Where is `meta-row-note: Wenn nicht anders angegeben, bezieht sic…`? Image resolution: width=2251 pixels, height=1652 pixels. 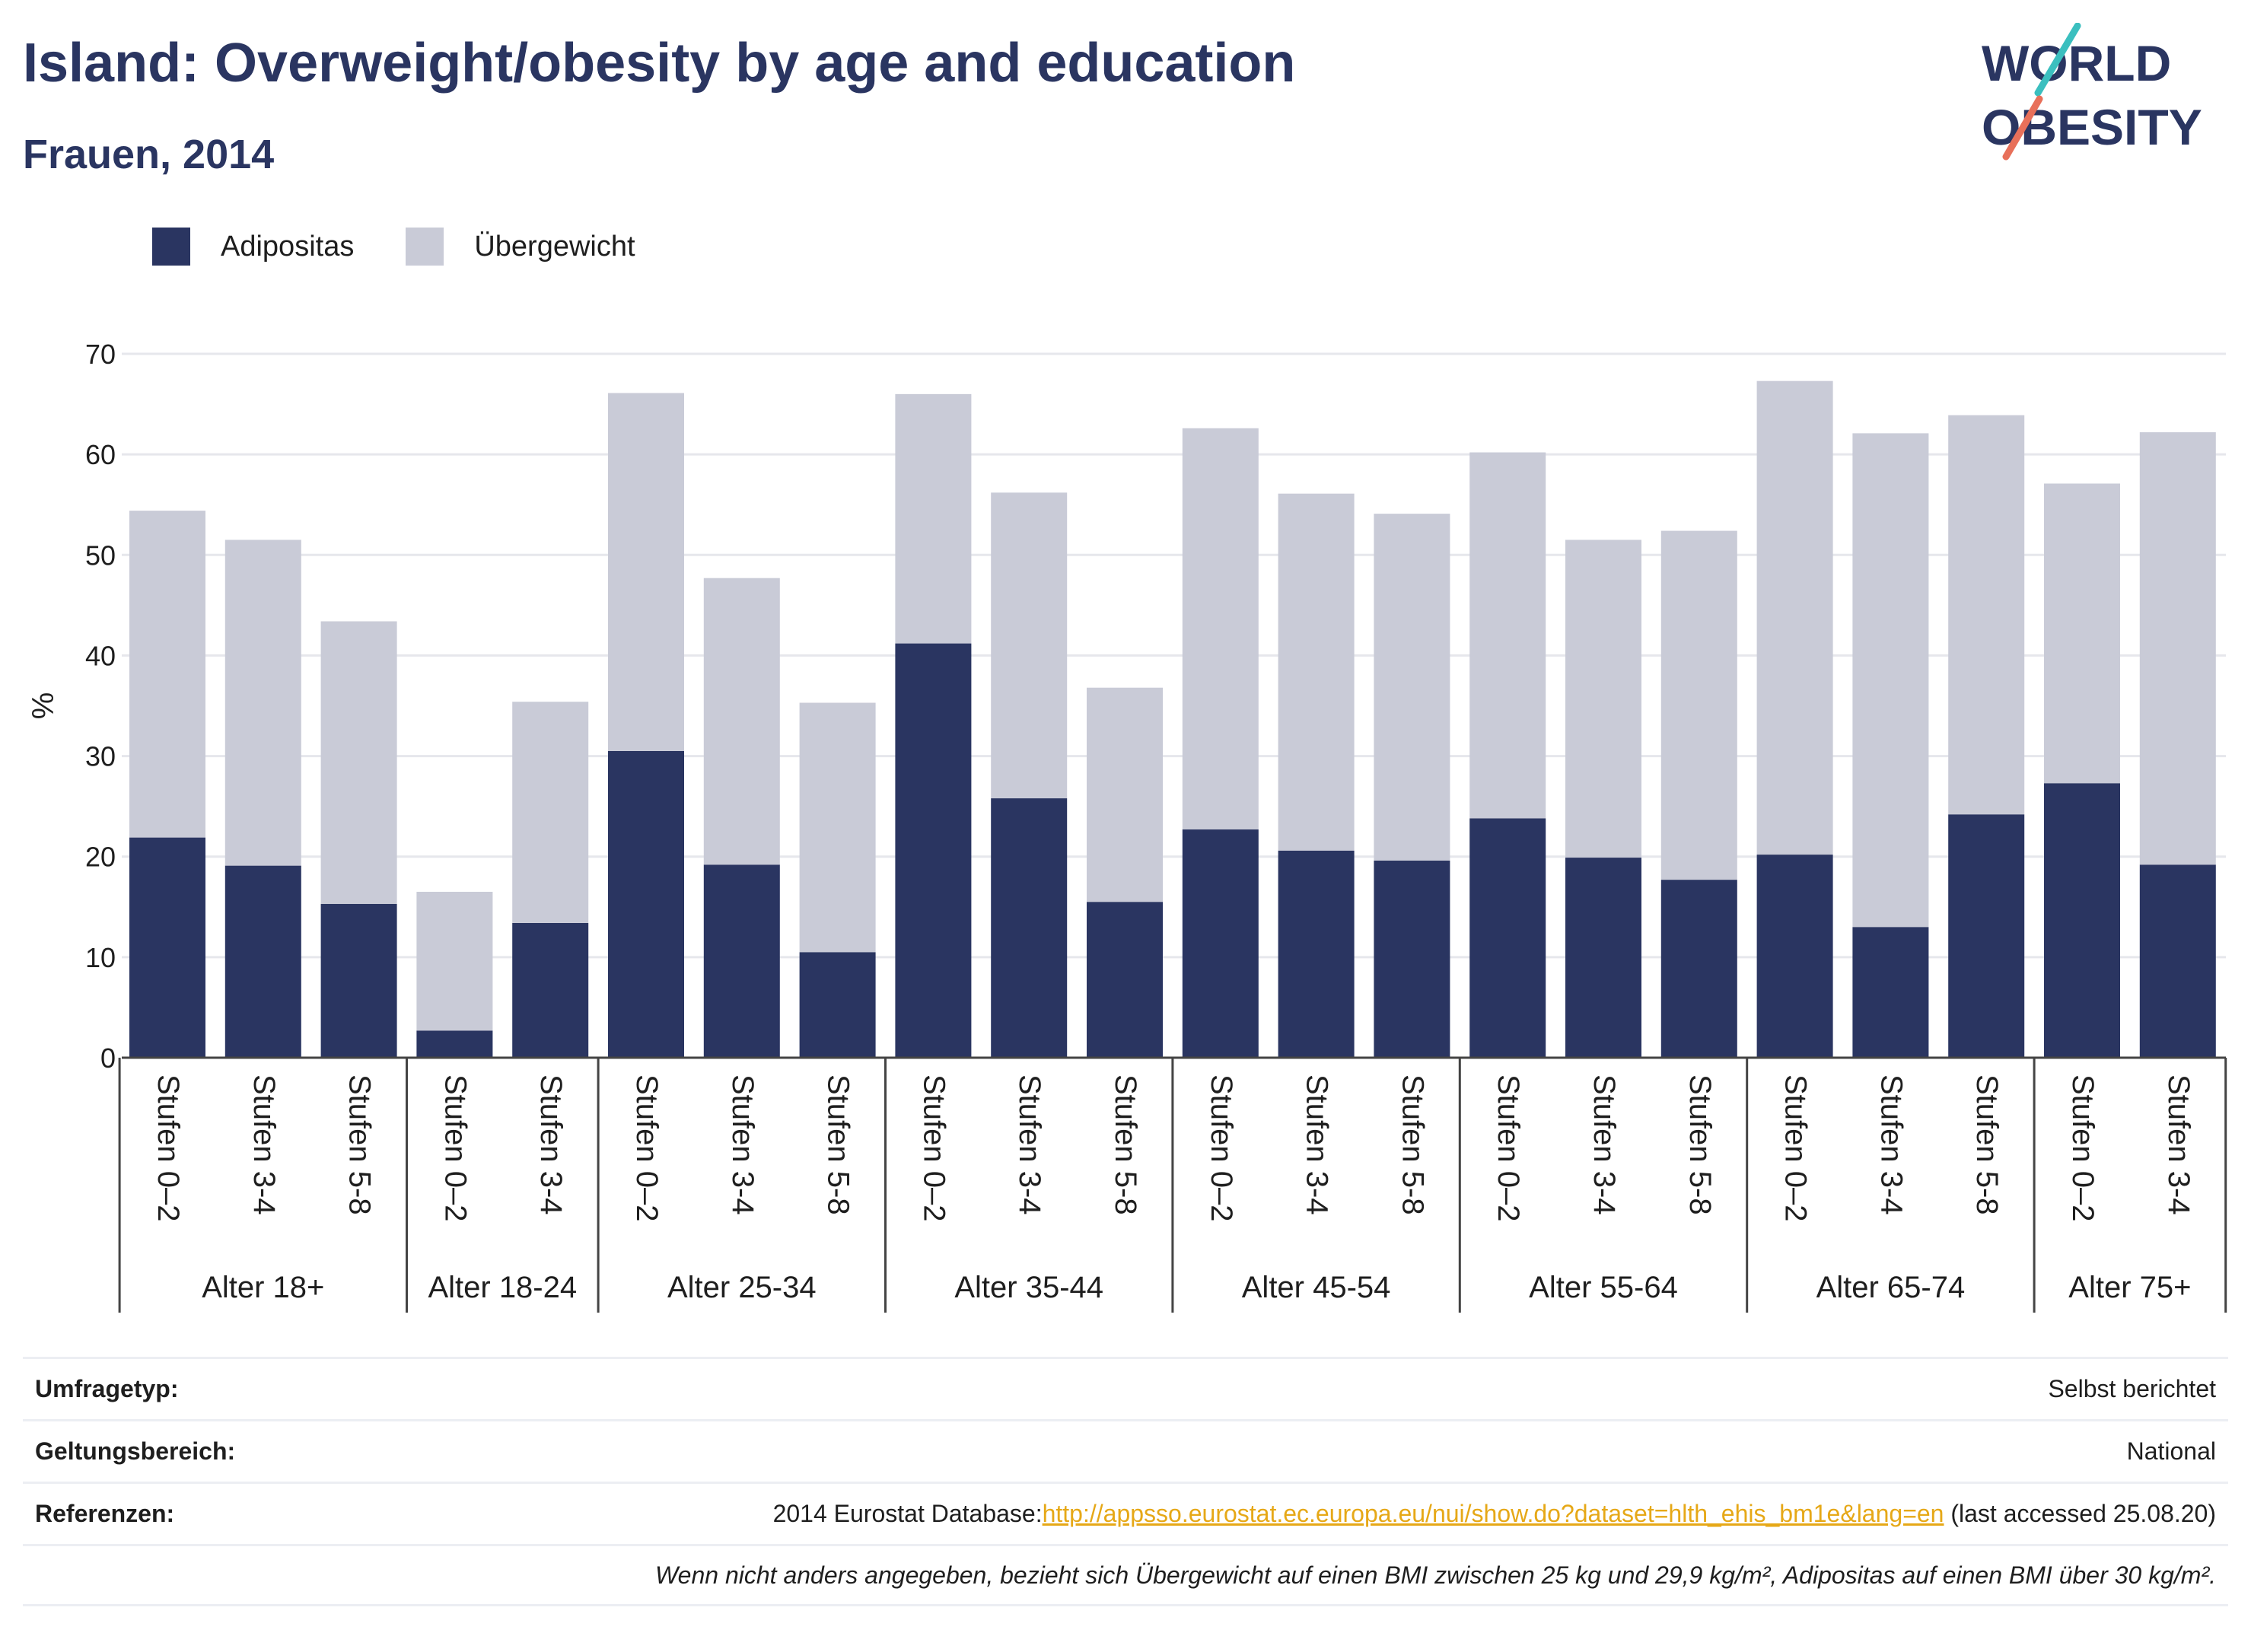
meta-row-note: Wenn nicht anders angegeben, bezieht sic… is located at coordinates (1125, 1575).